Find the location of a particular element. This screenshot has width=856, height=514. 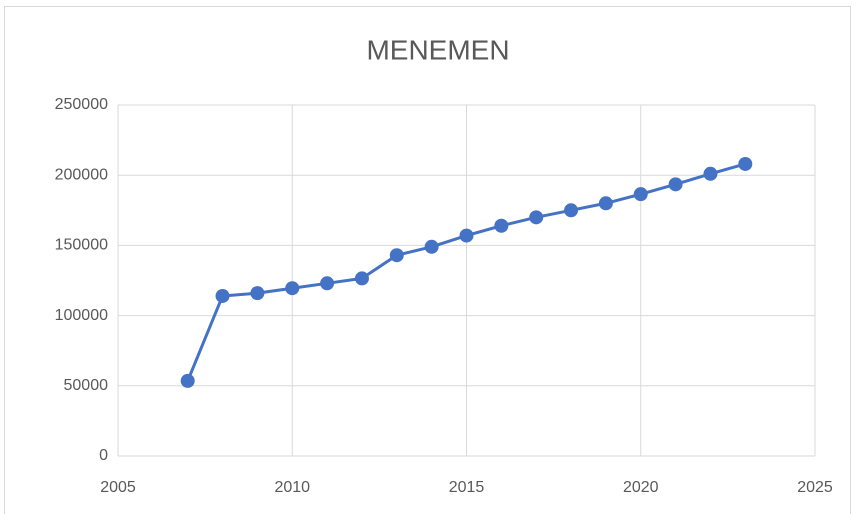

x-tick-label: 2015 is located at coordinates (467, 487).